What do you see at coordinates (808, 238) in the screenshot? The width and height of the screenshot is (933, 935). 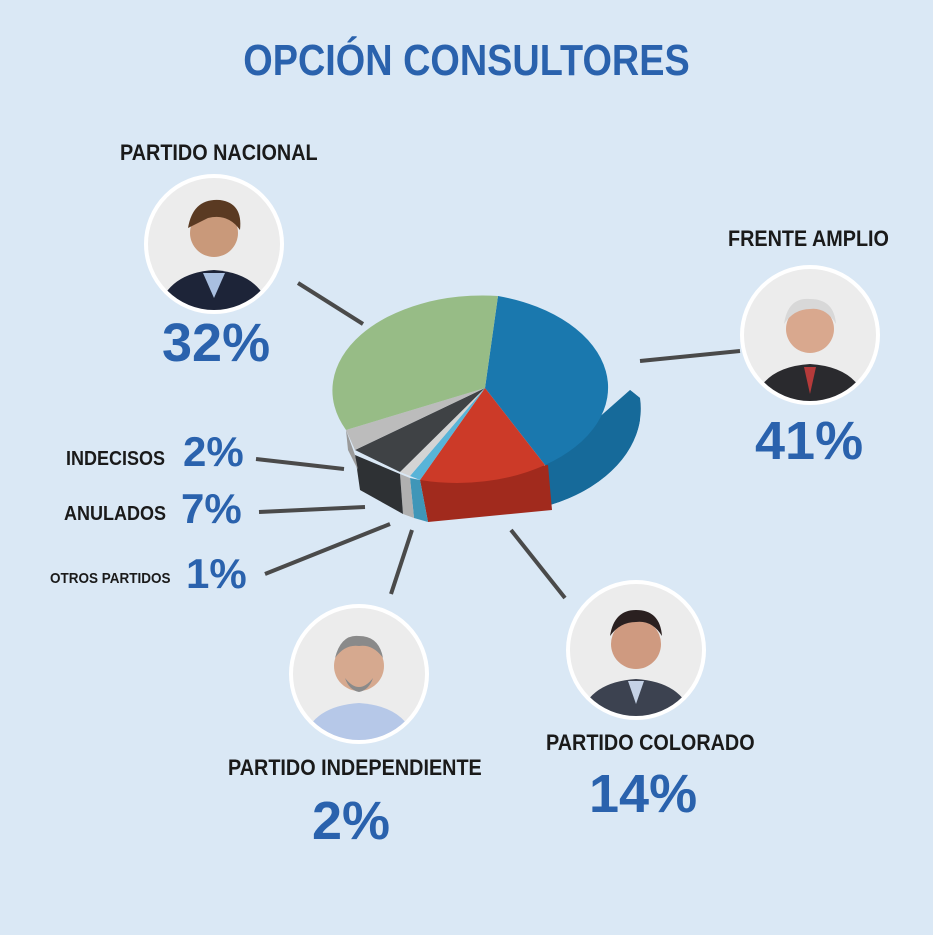 I see `label-frente-amplio: FRENTE AMPLIO` at bounding box center [808, 238].